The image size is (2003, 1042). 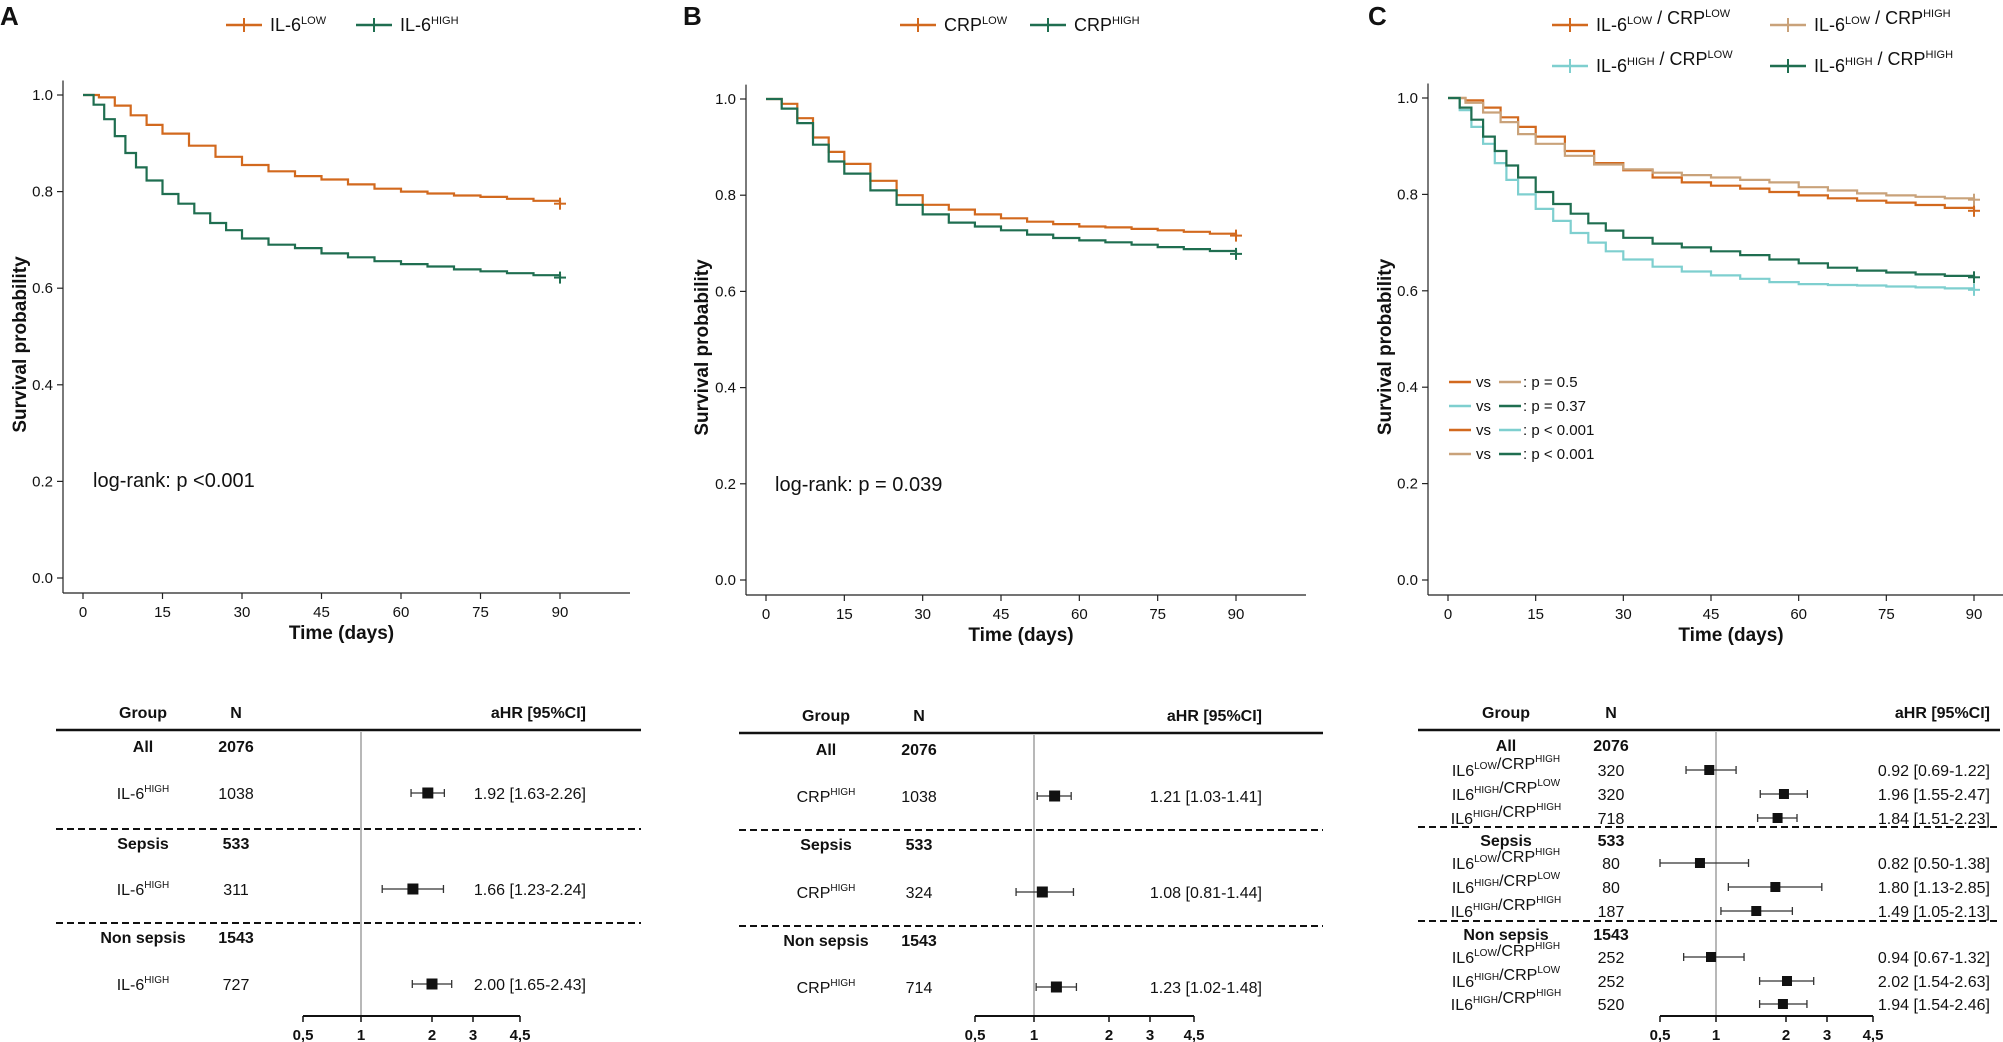 What do you see at coordinates (143, 984) in the screenshot?
I see `forest-row-label: IL-6HIGH` at bounding box center [143, 984].